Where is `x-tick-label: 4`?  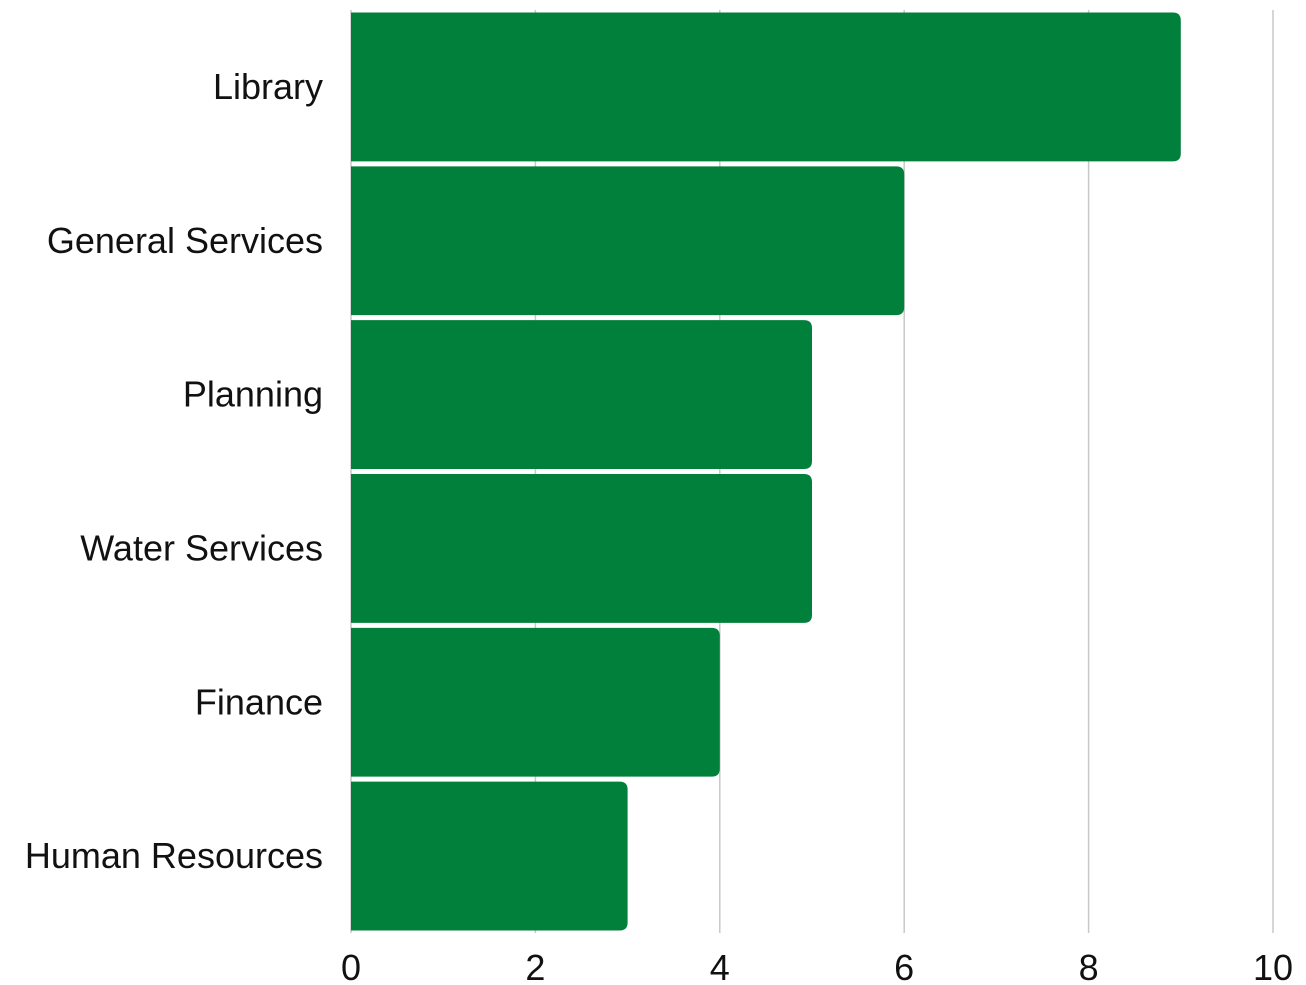 x-tick-label: 4 is located at coordinates (720, 966).